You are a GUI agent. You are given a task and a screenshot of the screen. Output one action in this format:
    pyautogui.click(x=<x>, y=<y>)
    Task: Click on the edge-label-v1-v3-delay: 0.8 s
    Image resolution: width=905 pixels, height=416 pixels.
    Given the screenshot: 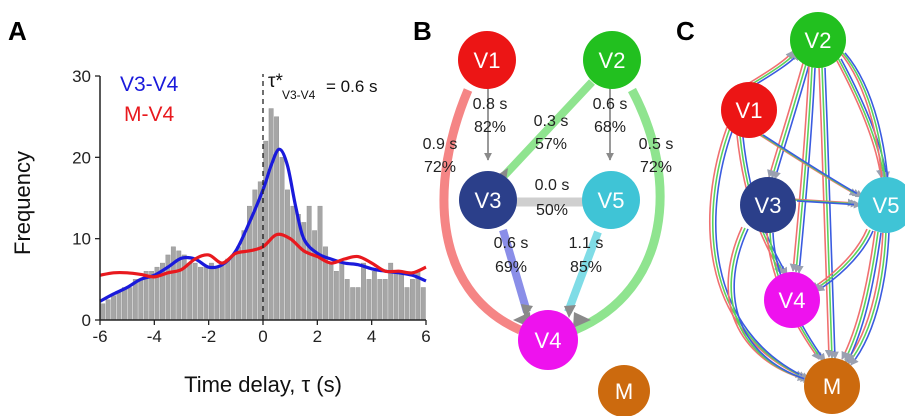 What is the action you would take?
    pyautogui.click(x=490, y=104)
    